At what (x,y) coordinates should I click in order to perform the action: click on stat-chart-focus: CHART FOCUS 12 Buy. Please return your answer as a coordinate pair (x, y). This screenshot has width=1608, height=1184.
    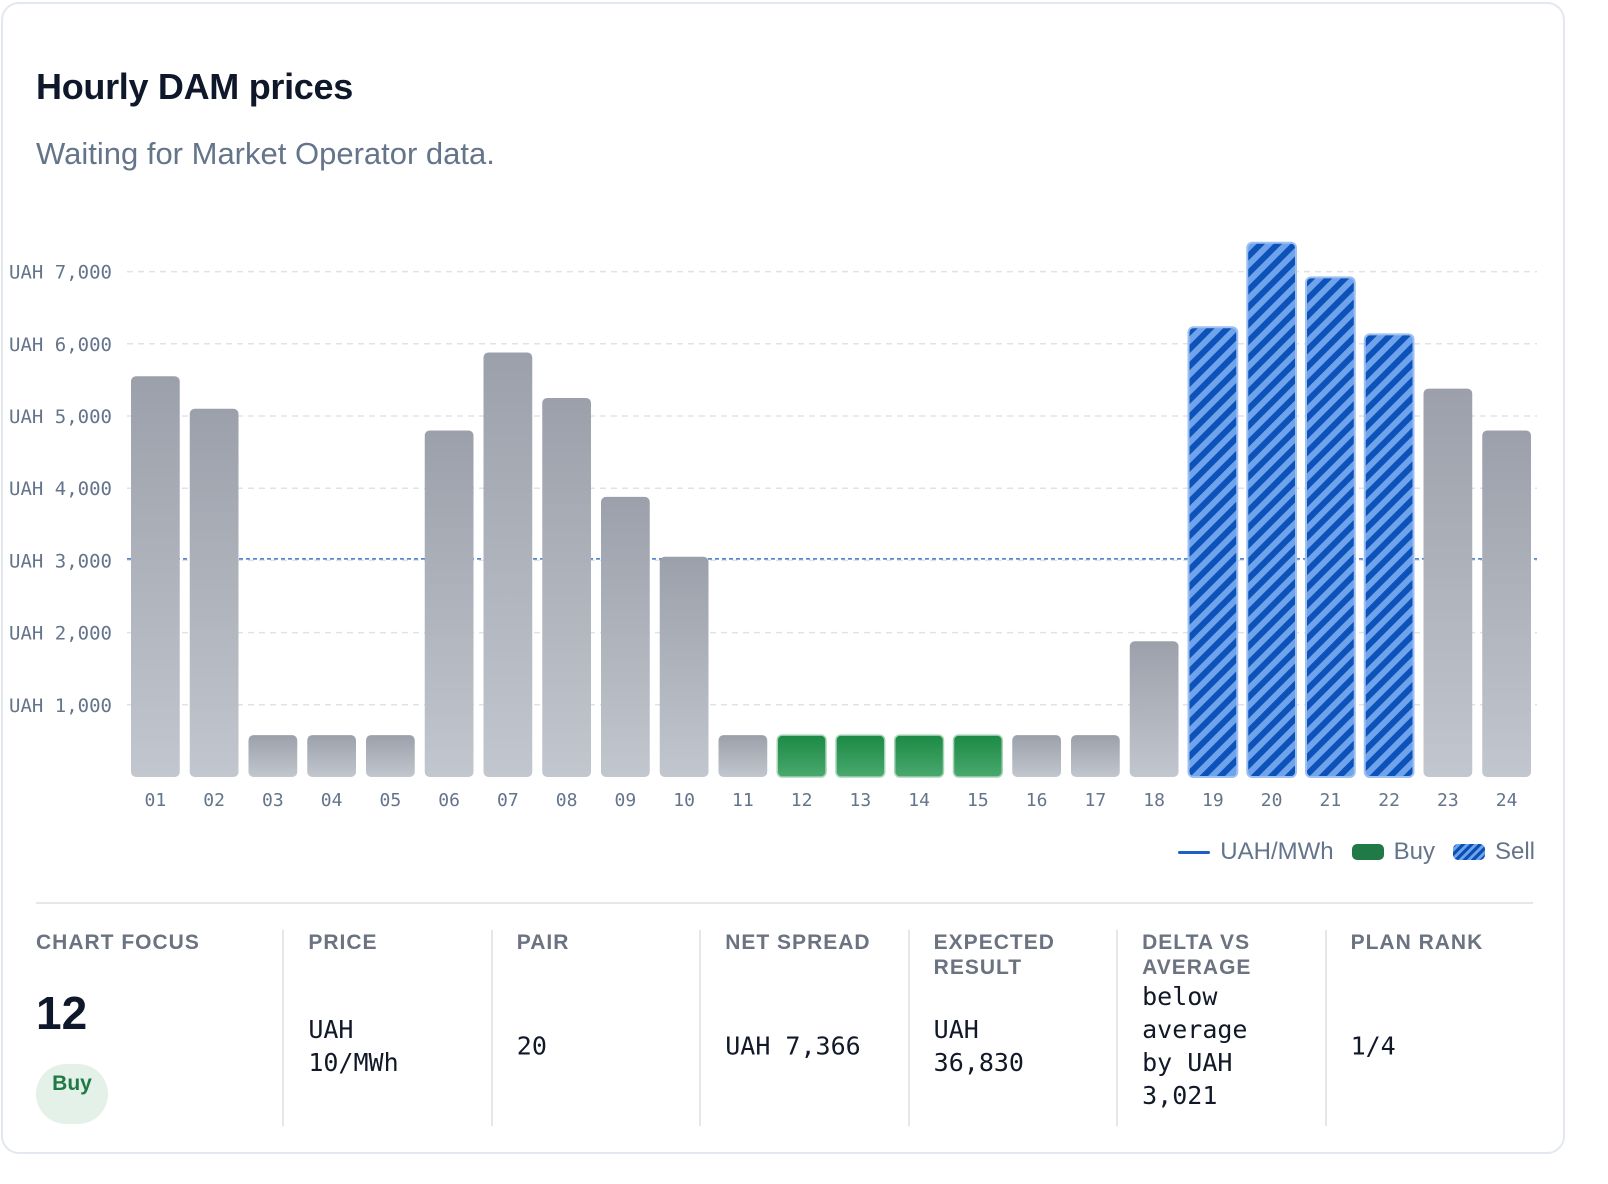
    Looking at the image, I should click on (159, 1028).